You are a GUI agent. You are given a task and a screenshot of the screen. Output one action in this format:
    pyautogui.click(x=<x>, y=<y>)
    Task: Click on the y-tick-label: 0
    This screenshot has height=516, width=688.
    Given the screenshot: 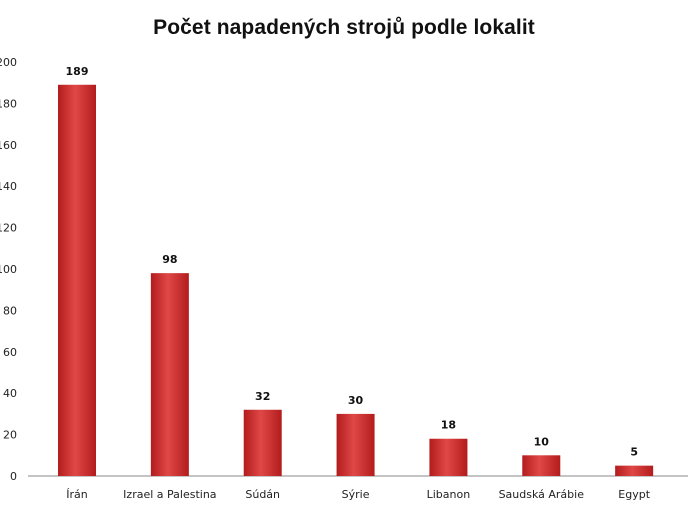 What is the action you would take?
    pyautogui.click(x=13, y=476)
    